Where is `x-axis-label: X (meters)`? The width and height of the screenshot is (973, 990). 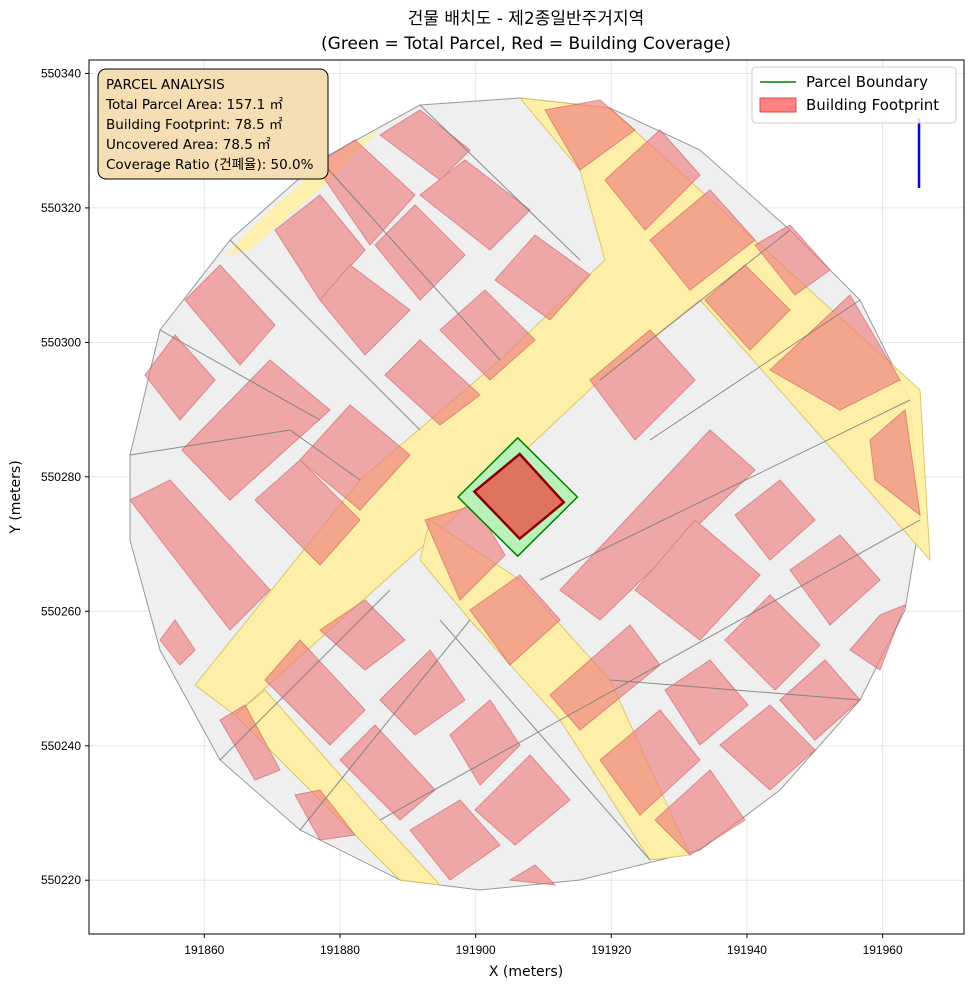 x-axis-label: X (meters) is located at coordinates (526, 972).